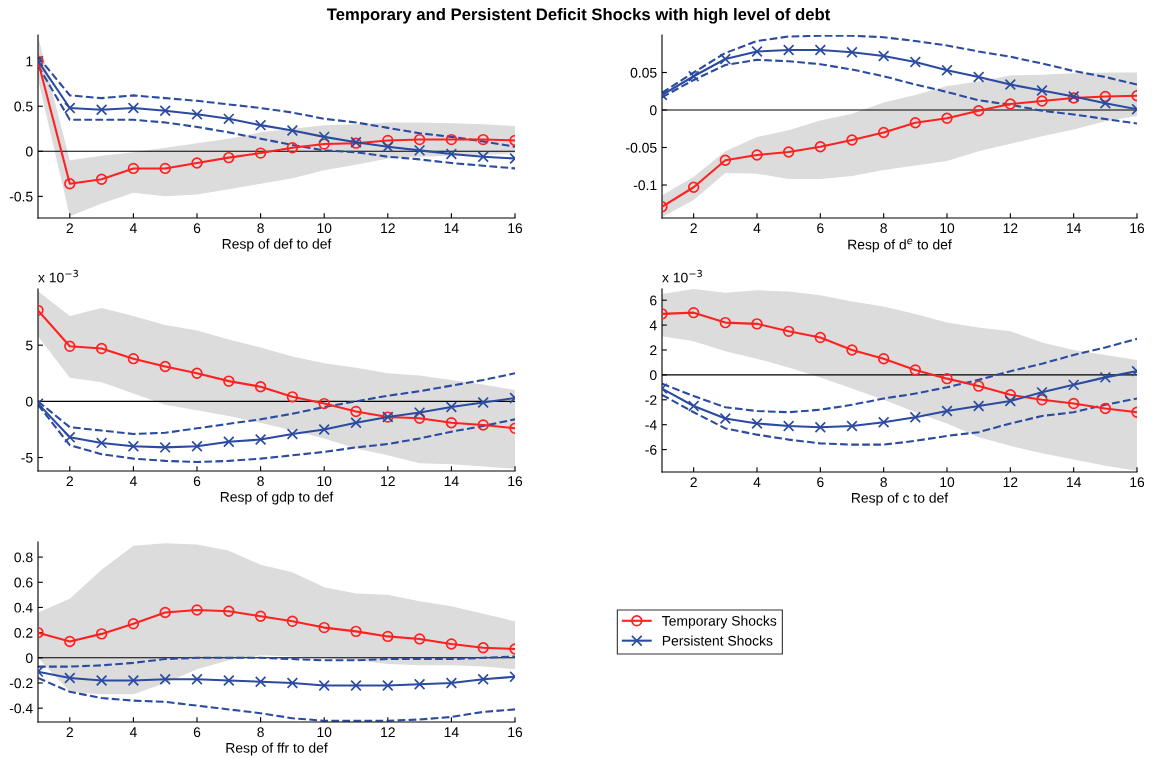 Image resolution: width=1157 pixels, height=758 pixels. I want to click on y-tick-label: -0.2, so click(21, 683).